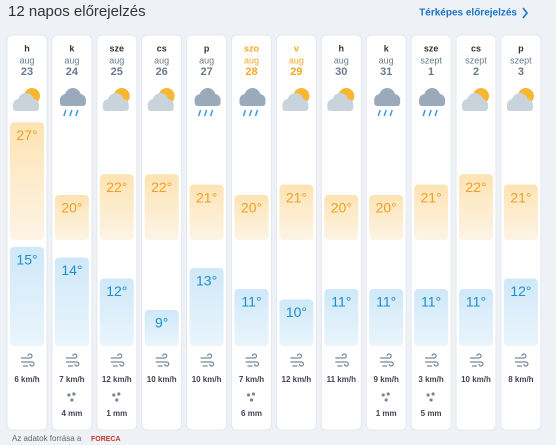 This screenshot has height=445, width=556. What do you see at coordinates (117, 48) in the screenshot?
I see `weekday: sze` at bounding box center [117, 48].